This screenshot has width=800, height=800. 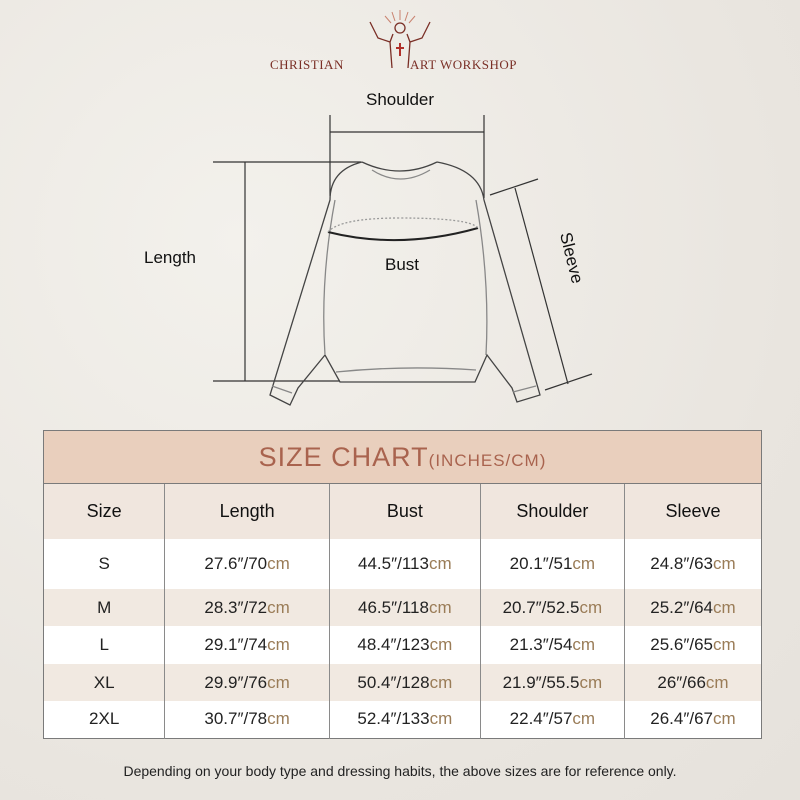 What do you see at coordinates (247, 511) in the screenshot?
I see `column-header: Length` at bounding box center [247, 511].